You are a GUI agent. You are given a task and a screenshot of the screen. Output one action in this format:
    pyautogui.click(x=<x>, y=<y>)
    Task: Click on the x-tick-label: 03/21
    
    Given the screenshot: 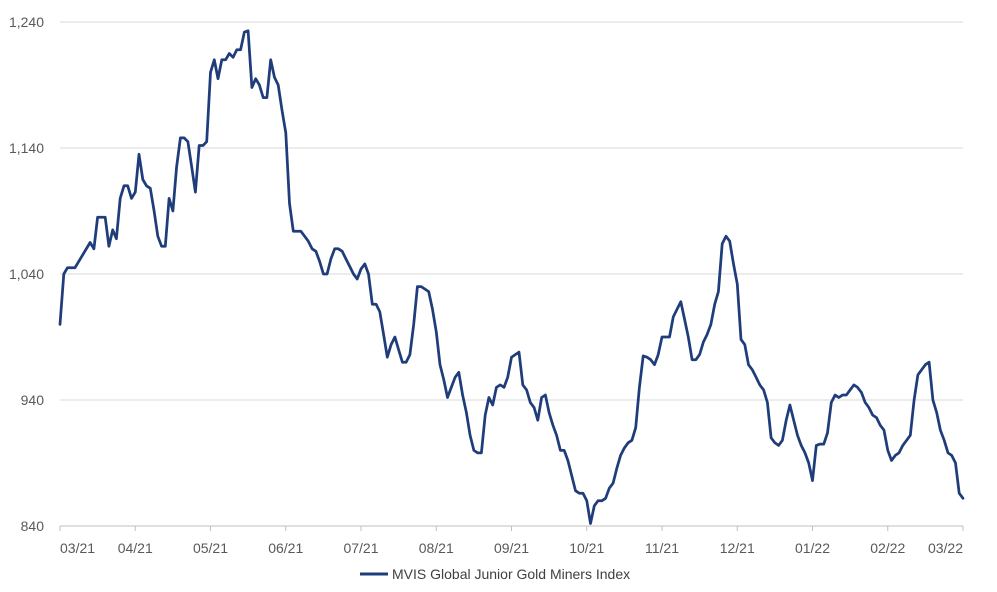 What is the action you would take?
    pyautogui.click(x=77, y=548)
    